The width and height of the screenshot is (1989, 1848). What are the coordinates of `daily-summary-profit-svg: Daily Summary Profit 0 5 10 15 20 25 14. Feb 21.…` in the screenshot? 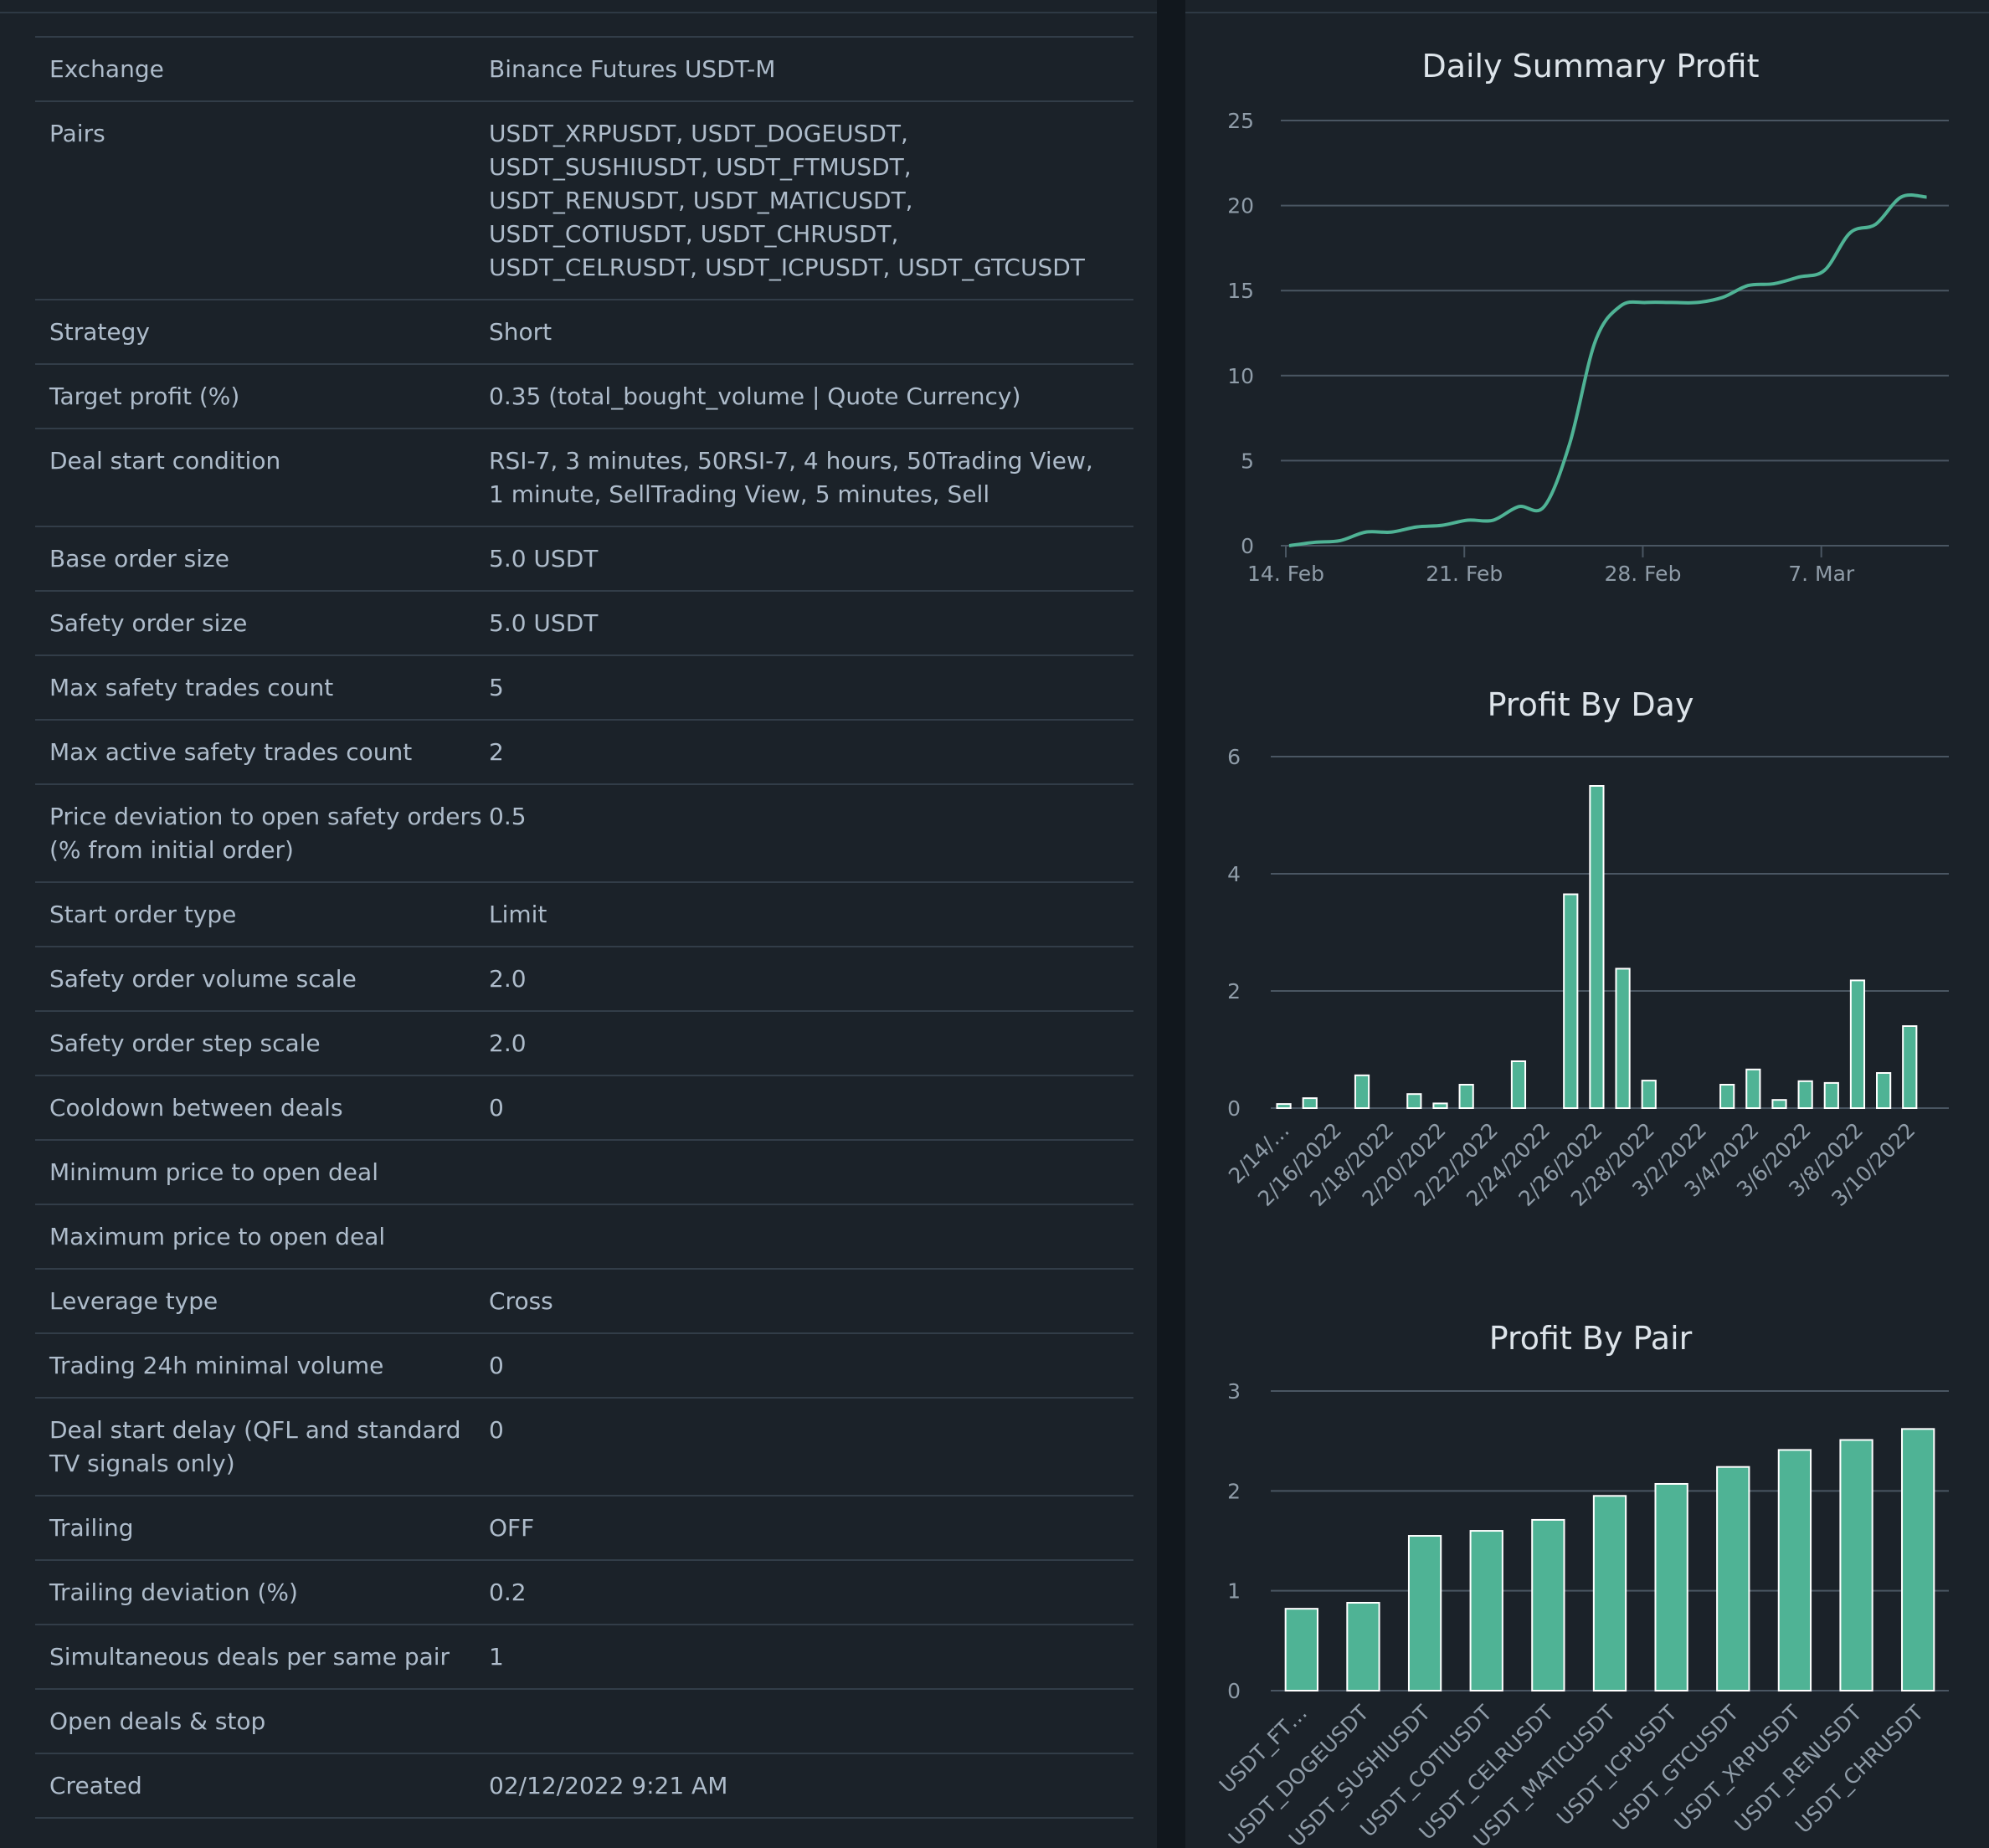 It's located at (1588, 317).